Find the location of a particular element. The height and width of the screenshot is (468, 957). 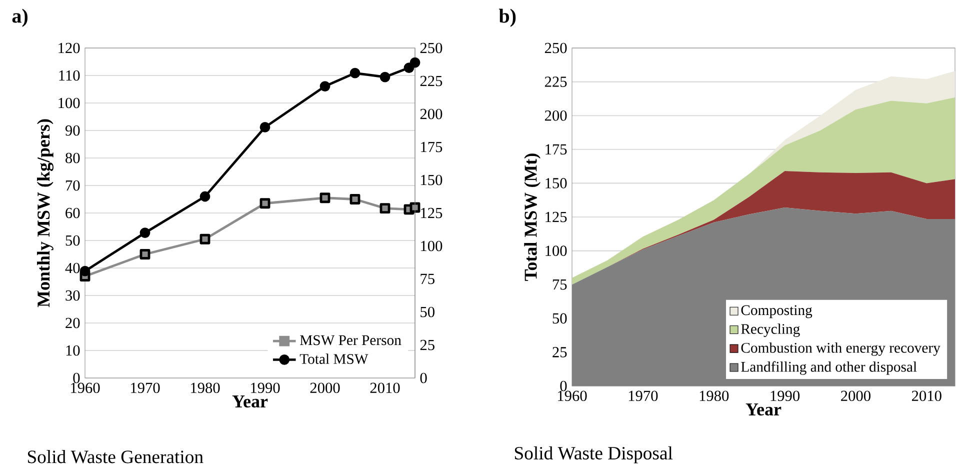

legend-label: Composting is located at coordinates (776, 311).